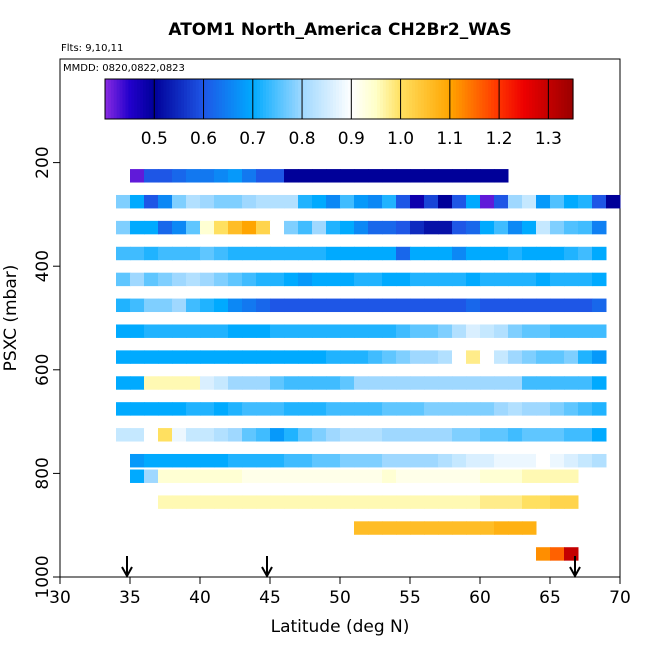 This screenshot has height=650, width=650. I want to click on colorbar-tick-label: 0.9, so click(351, 139).